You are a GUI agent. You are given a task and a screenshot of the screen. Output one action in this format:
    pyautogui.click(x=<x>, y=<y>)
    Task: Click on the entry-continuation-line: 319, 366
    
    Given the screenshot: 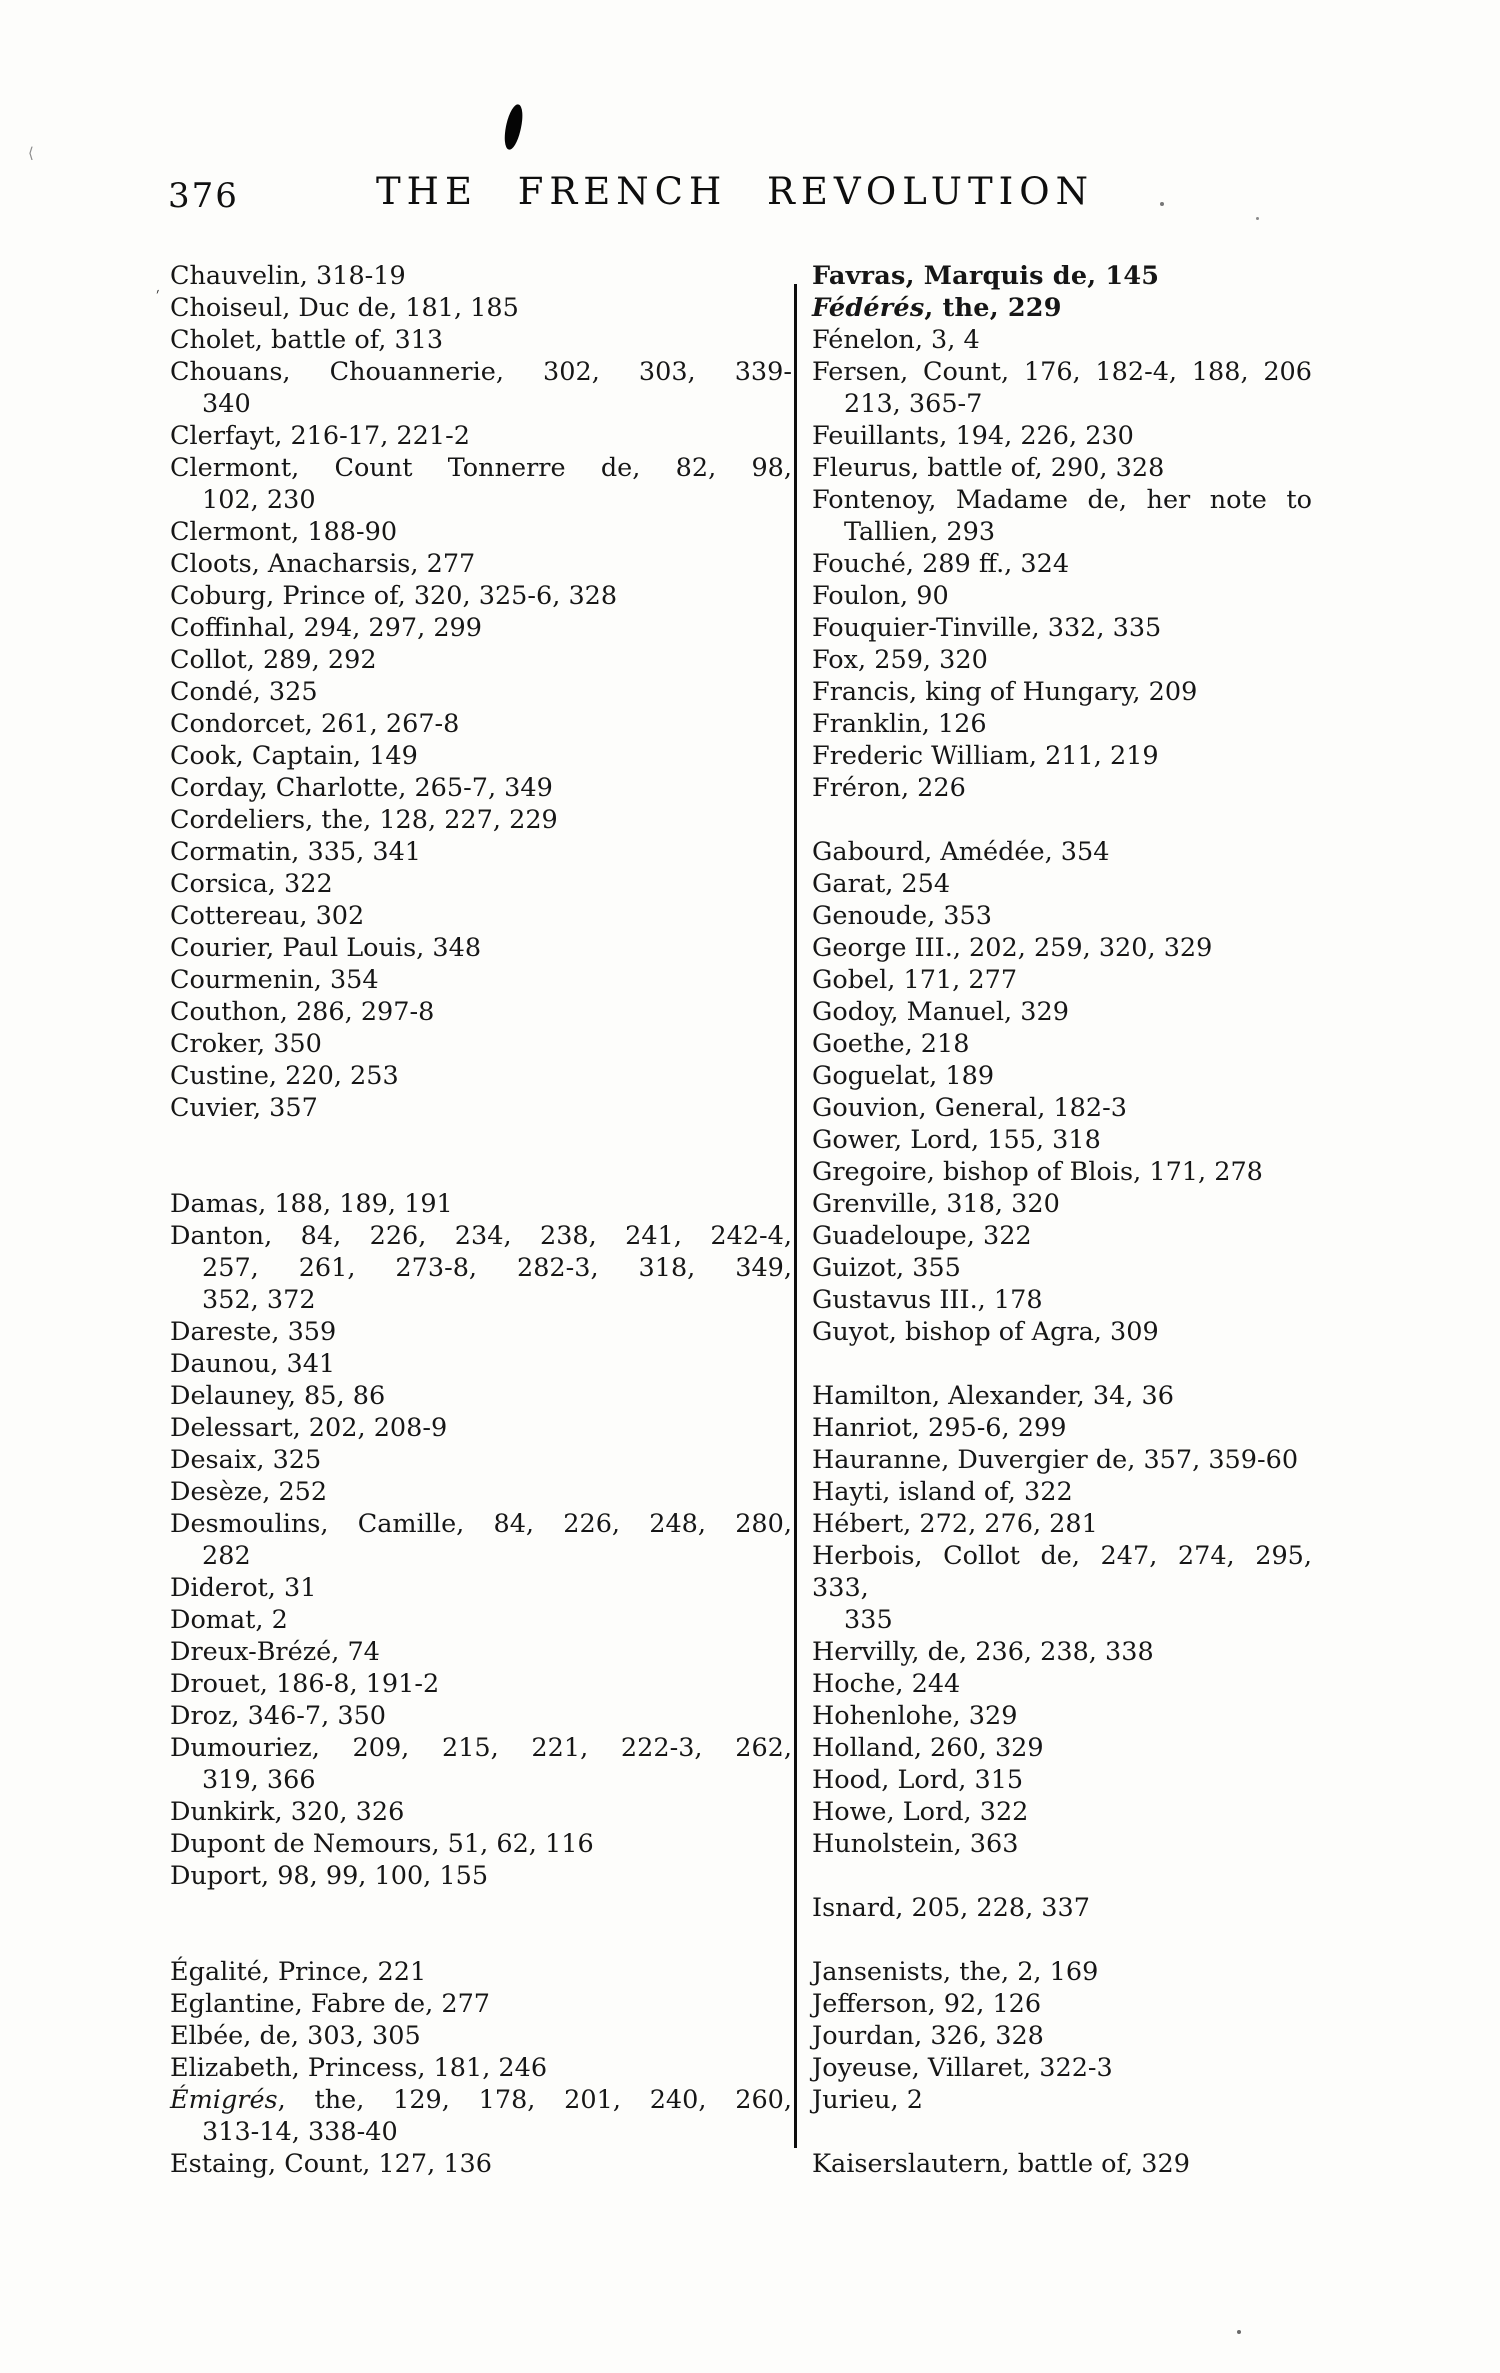 What is the action you would take?
    pyautogui.click(x=259, y=1780)
    